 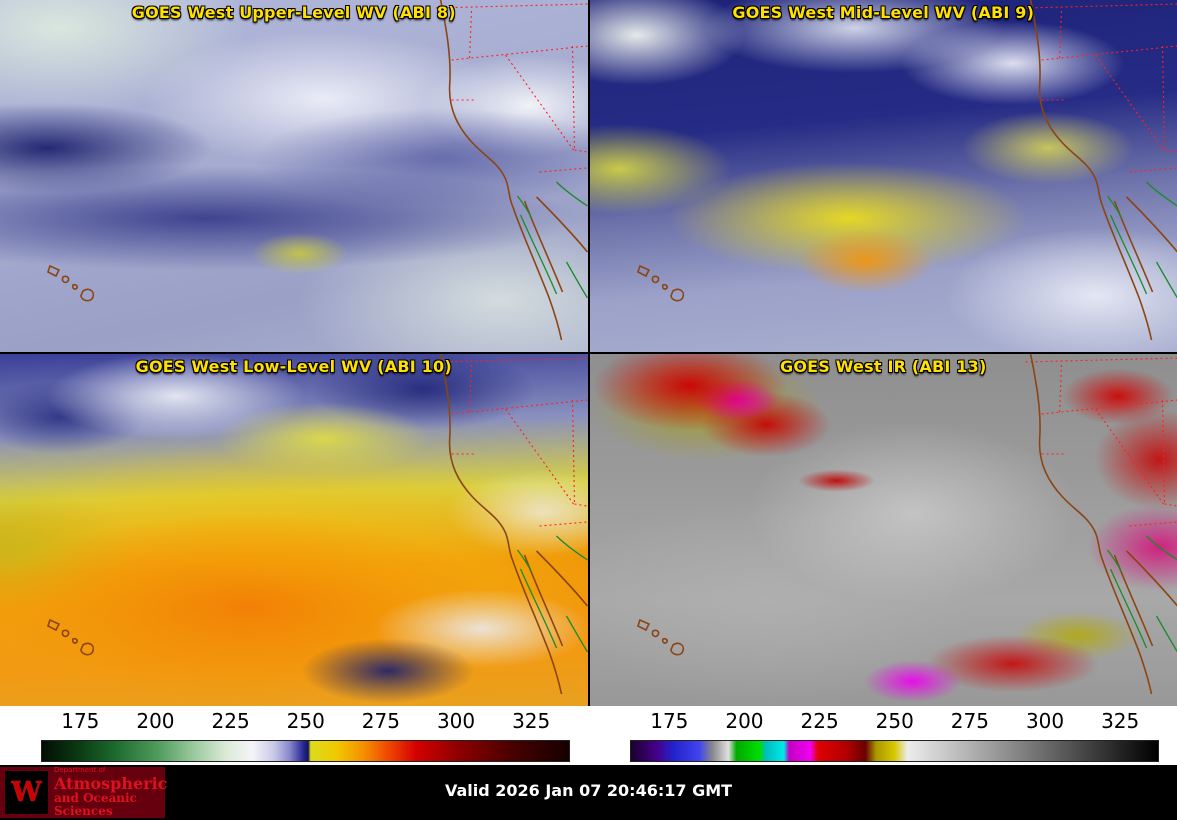 I want to click on panel-title-upper-wv: GOES West Upper-Level WV (ABI 8), so click(x=293, y=12).